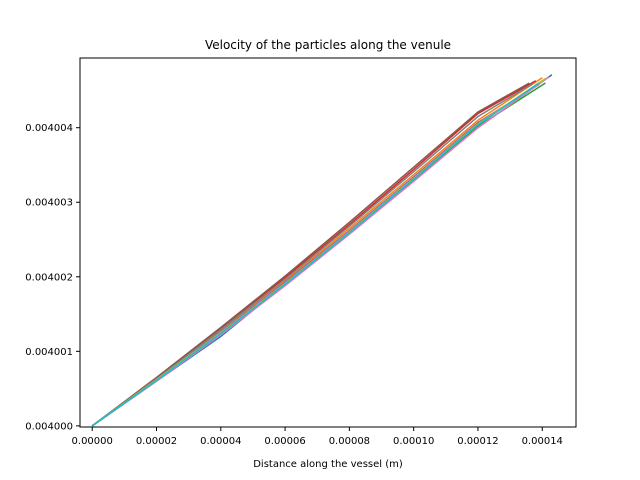 The height and width of the screenshot is (480, 640). What do you see at coordinates (49, 426) in the screenshot?
I see `y-tick-label: 0.004000` at bounding box center [49, 426].